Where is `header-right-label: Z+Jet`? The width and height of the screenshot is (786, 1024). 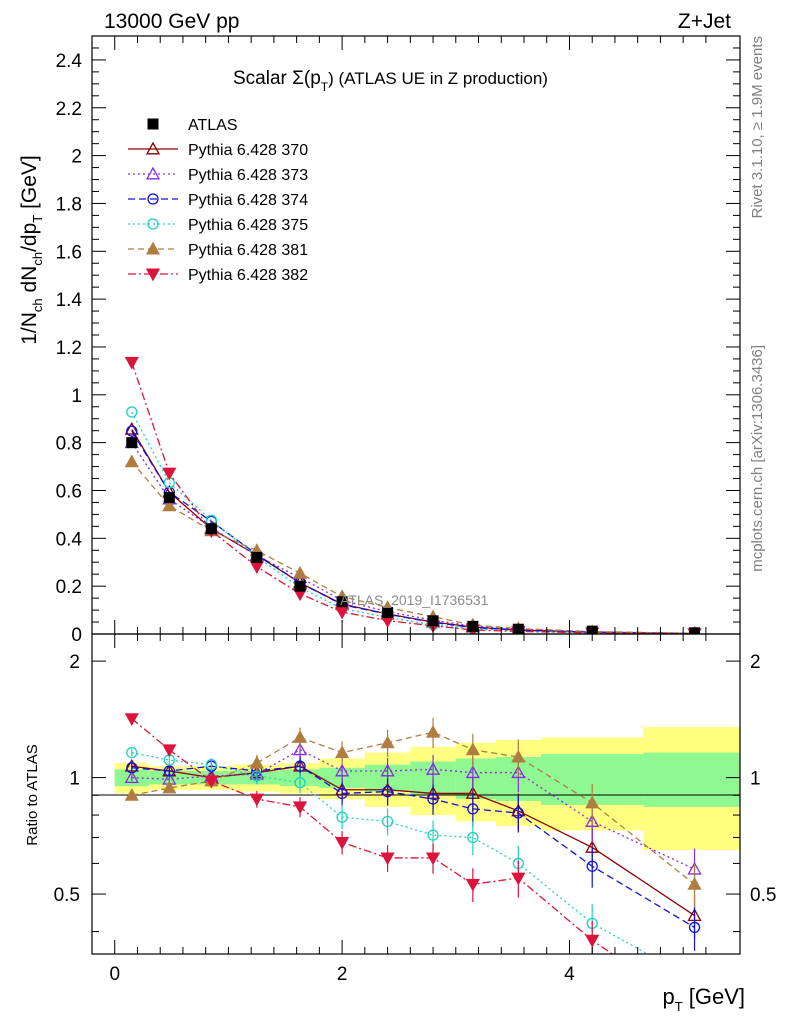
header-right-label: Z+Jet is located at coordinates (704, 21).